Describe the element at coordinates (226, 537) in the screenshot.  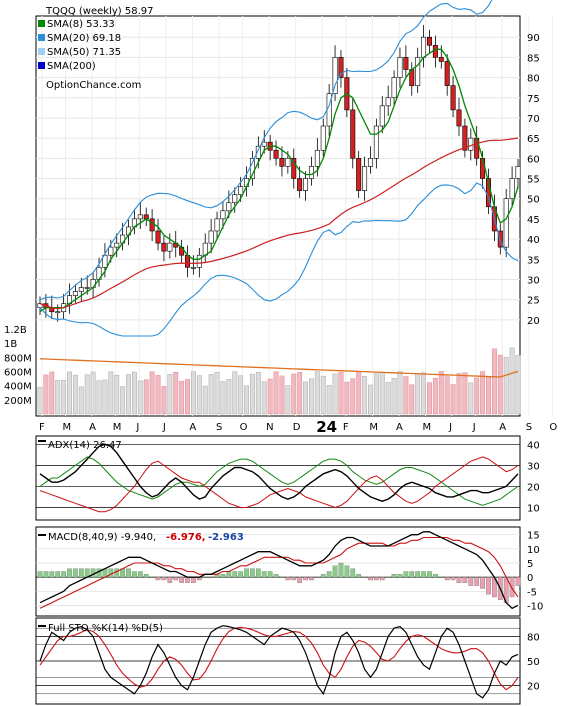
I see `macd-hist-label: -2.963` at that location.